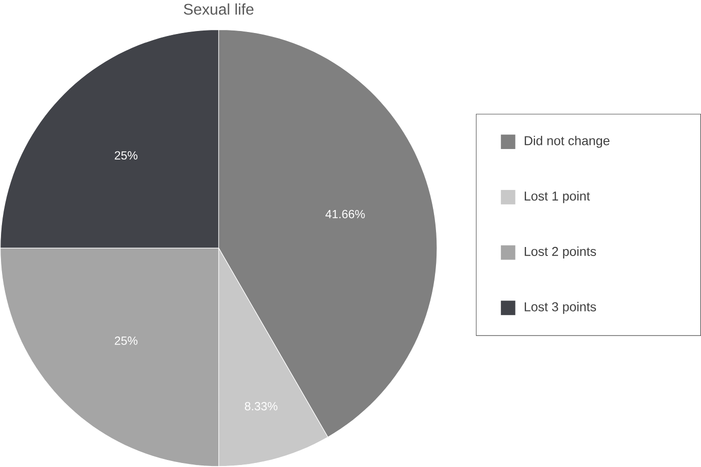  Describe the element at coordinates (560, 308) in the screenshot. I see `legend-label: Lost 3 points` at that location.